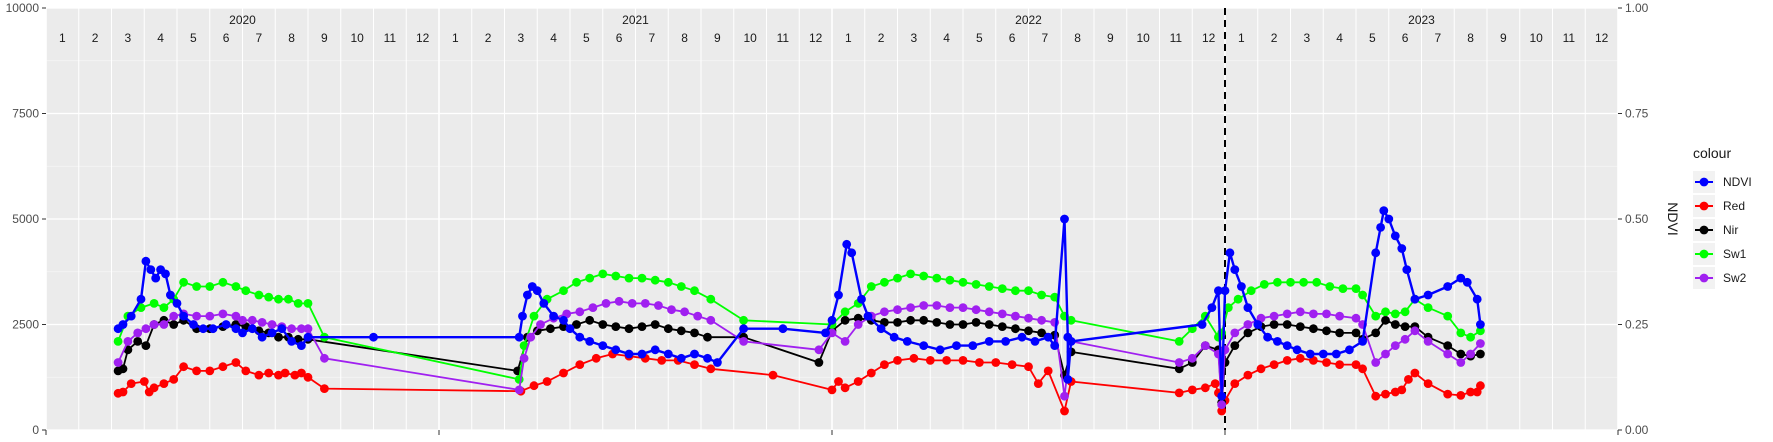 This screenshot has height=442, width=1773. What do you see at coordinates (25, 114) in the screenshot?
I see `left-axis-tick-label: 7500` at bounding box center [25, 114].